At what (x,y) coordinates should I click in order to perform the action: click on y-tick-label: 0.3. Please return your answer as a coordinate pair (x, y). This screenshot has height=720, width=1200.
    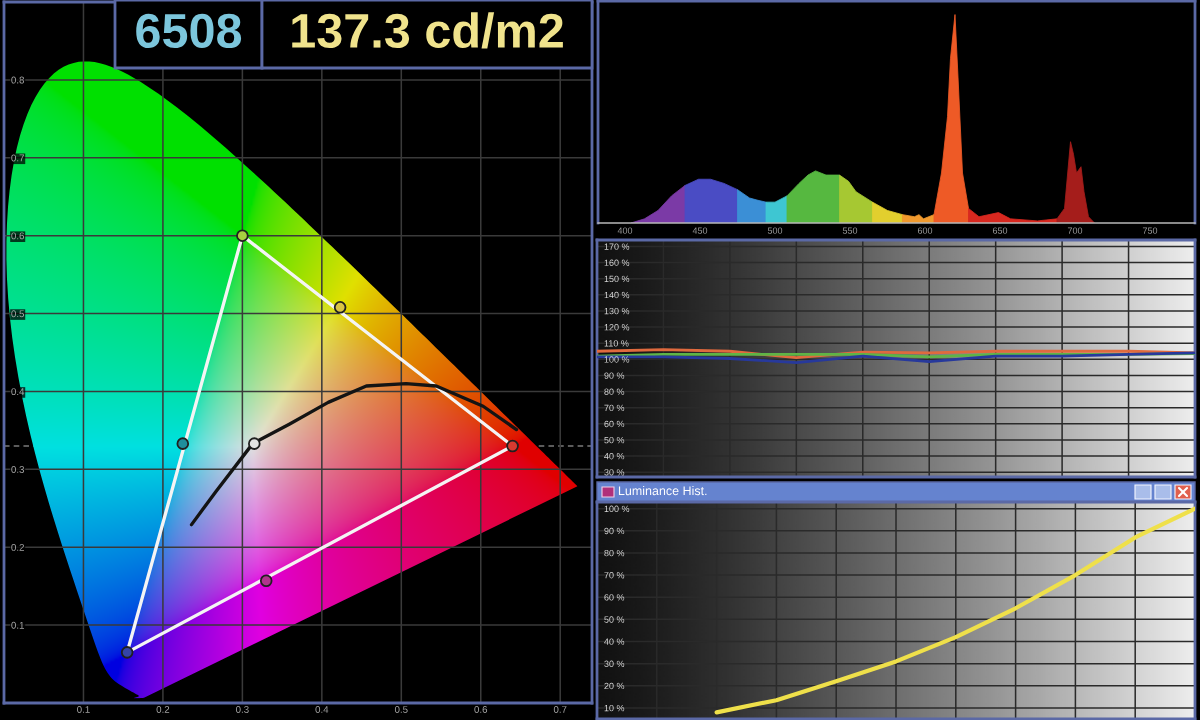
    Looking at the image, I should click on (18, 469).